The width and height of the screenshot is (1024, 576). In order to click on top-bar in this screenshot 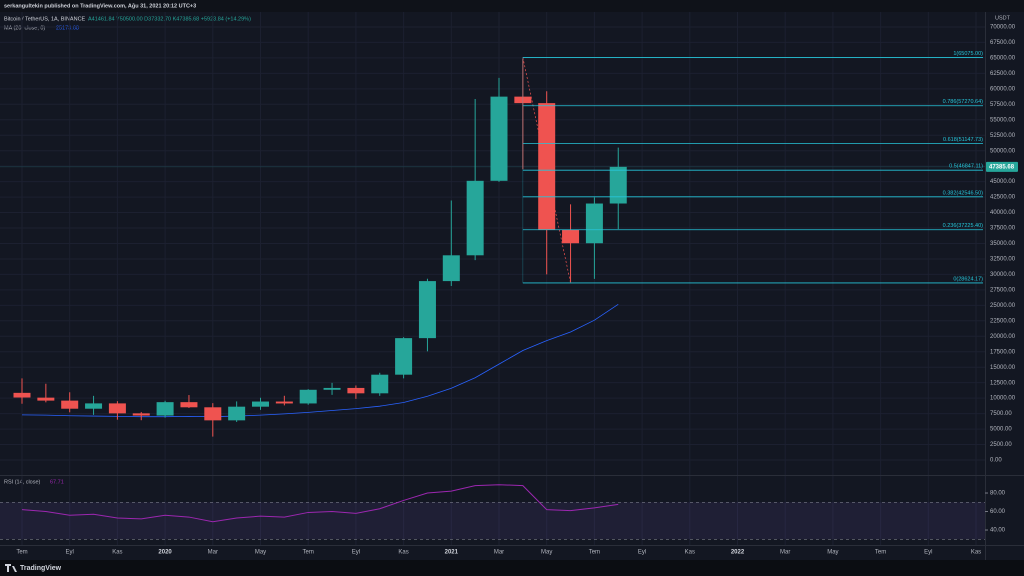, I will do `click(512, 6)`.